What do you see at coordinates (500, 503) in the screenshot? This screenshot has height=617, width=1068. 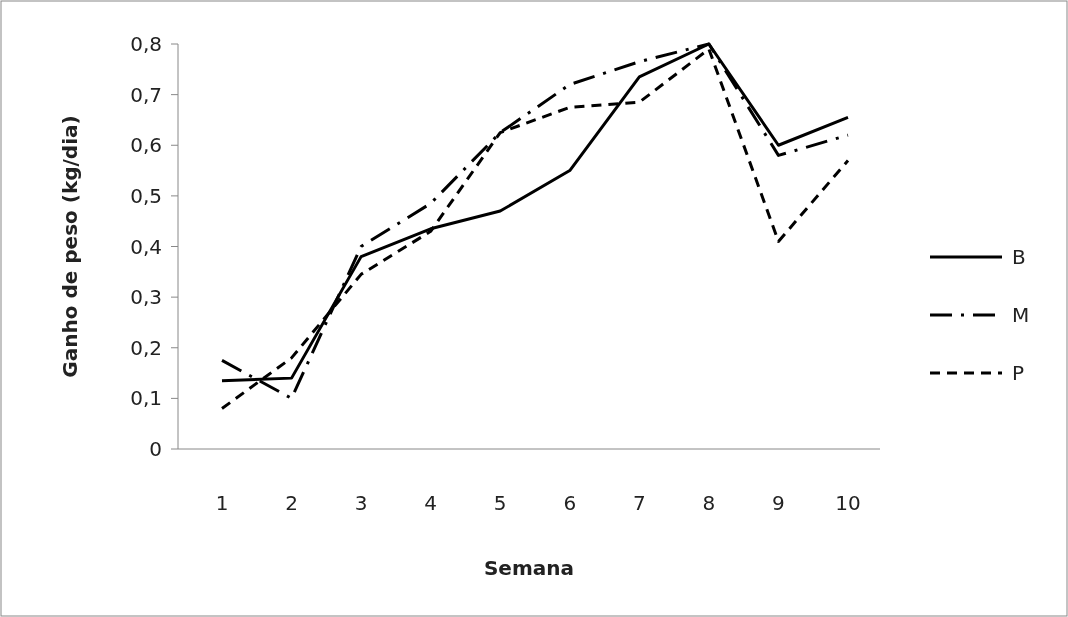 I see `x-tick-label: 5` at bounding box center [500, 503].